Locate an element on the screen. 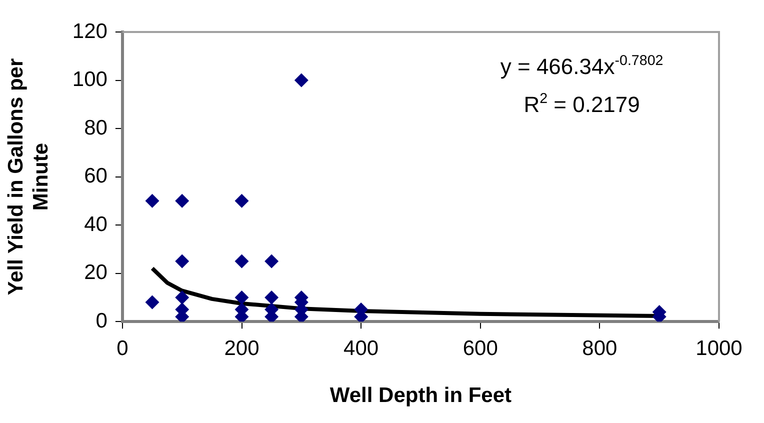 The height and width of the screenshot is (423, 764). x-tick-label: 800 is located at coordinates (600, 348).